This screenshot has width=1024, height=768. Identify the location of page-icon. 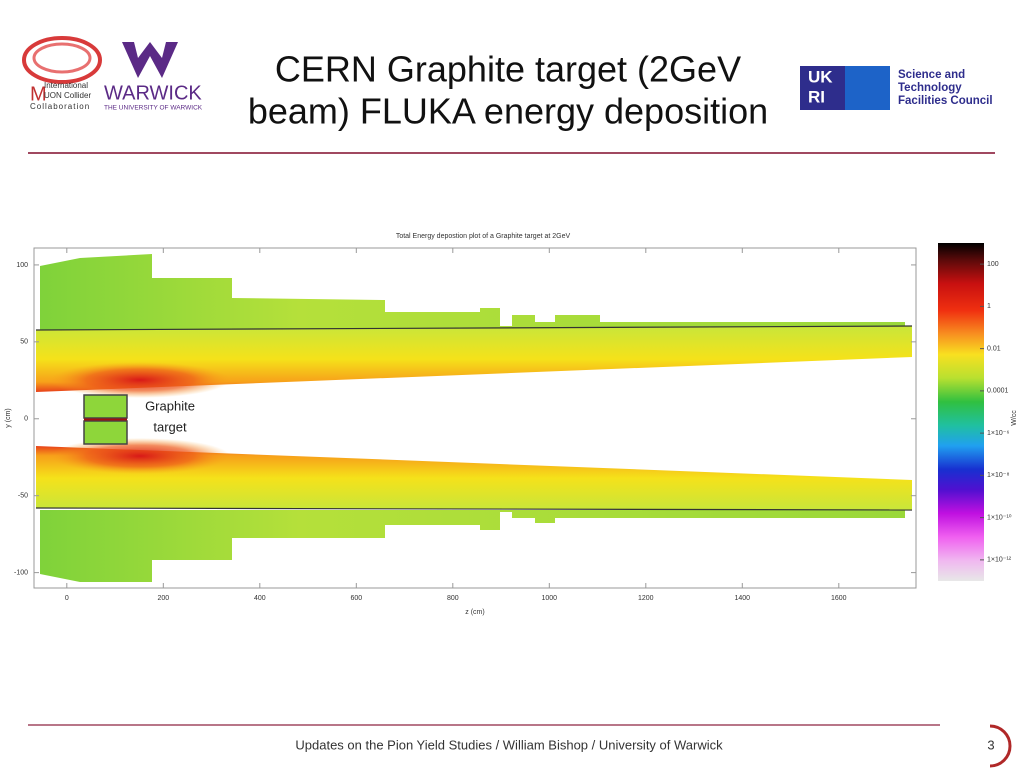
(1000, 746).